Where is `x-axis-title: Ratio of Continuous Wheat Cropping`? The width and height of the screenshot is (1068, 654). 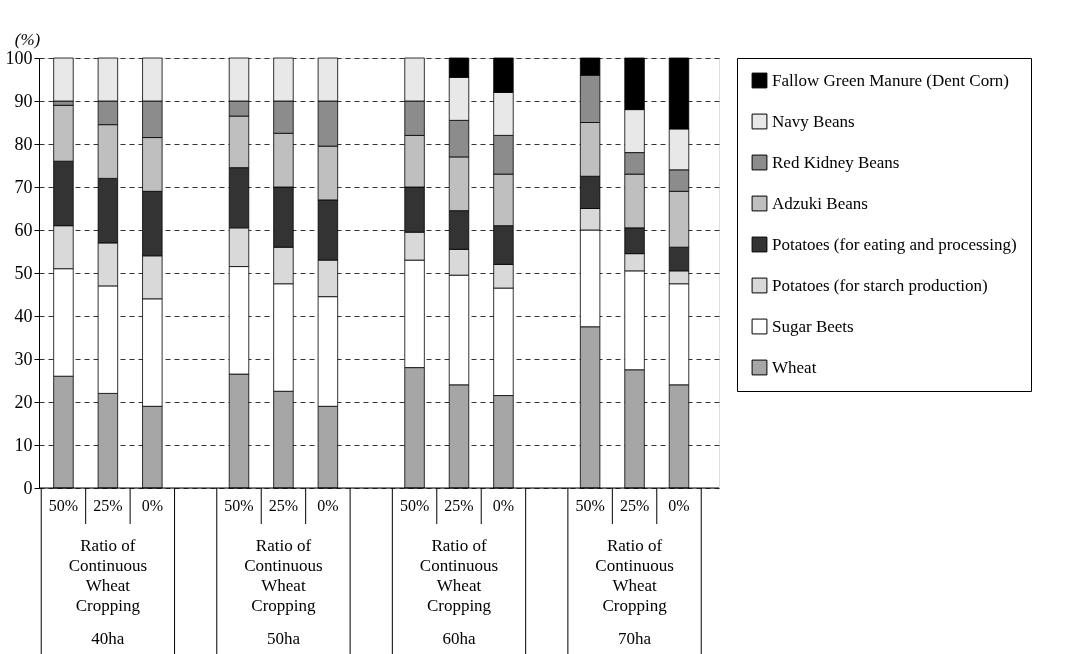
x-axis-title: Ratio of Continuous Wheat Cropping is located at coordinates (108, 575).